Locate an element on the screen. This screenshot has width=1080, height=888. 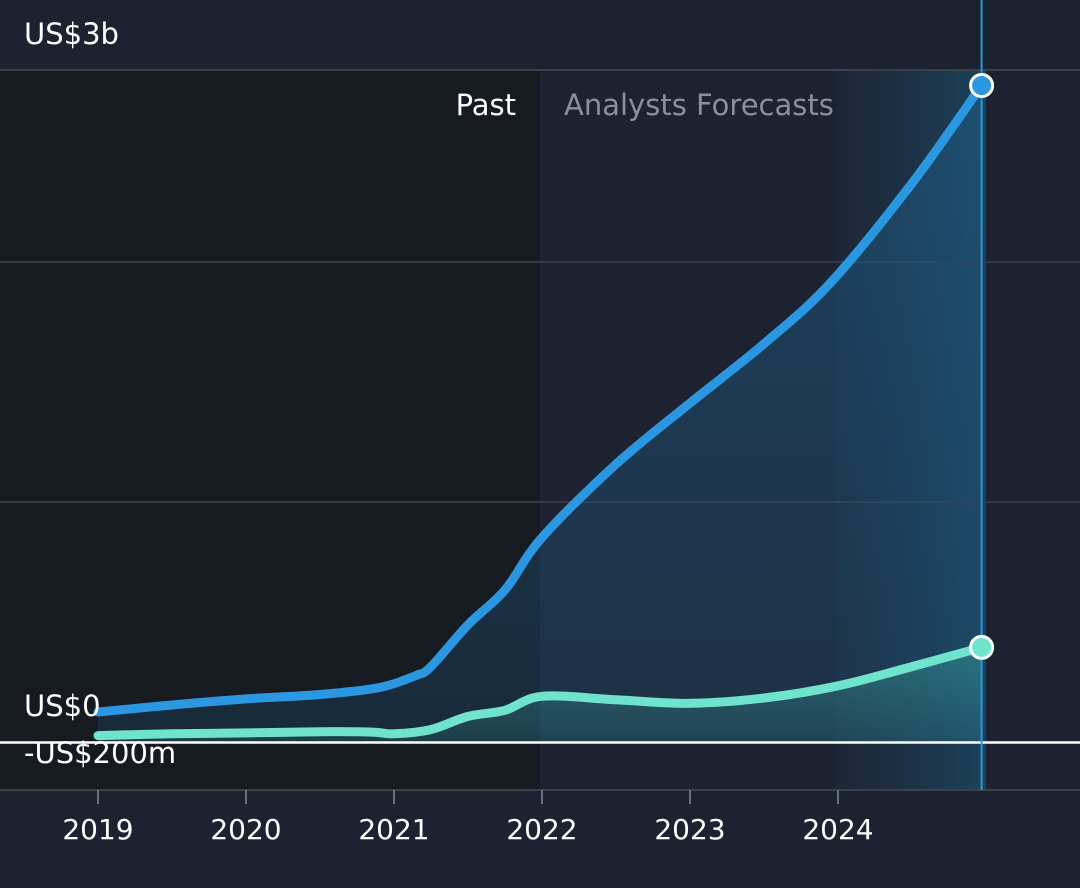
x-tick-label-2021: 2021 is located at coordinates (393, 829).